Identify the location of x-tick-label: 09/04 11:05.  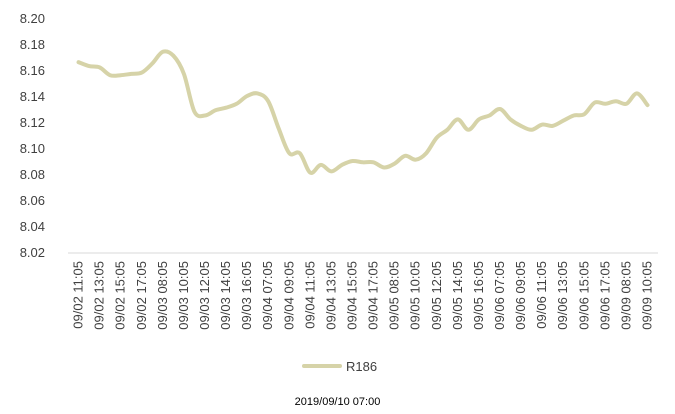
(309, 295).